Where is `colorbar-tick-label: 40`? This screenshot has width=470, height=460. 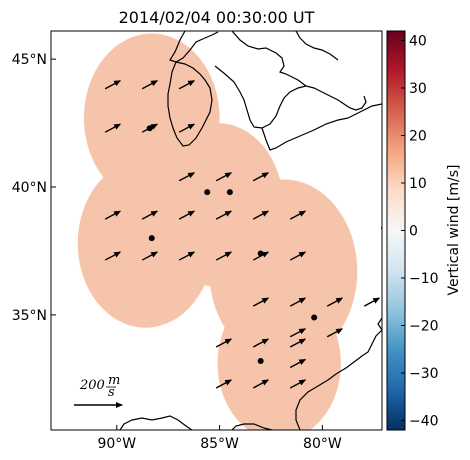 colorbar-tick-label: 40 is located at coordinates (418, 42).